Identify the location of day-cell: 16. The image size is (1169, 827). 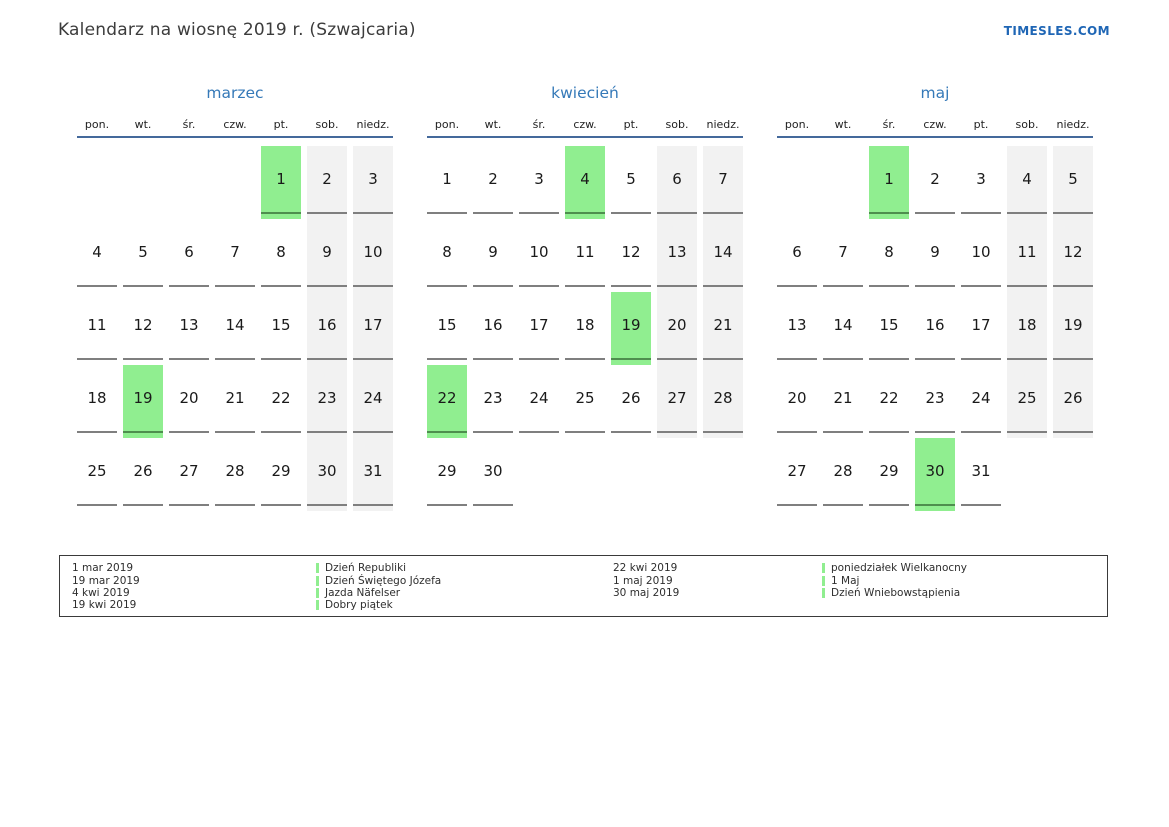
(493, 328).